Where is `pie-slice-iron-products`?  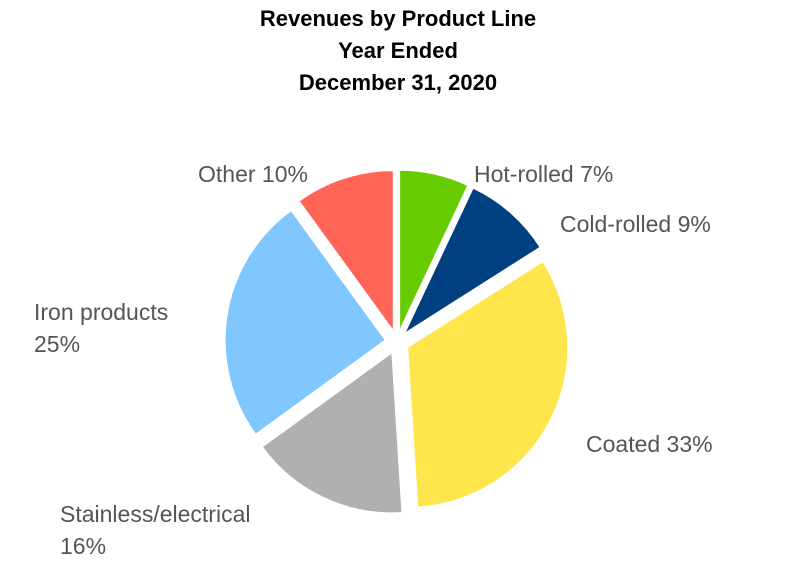
pie-slice-iron-products is located at coordinates (305, 322).